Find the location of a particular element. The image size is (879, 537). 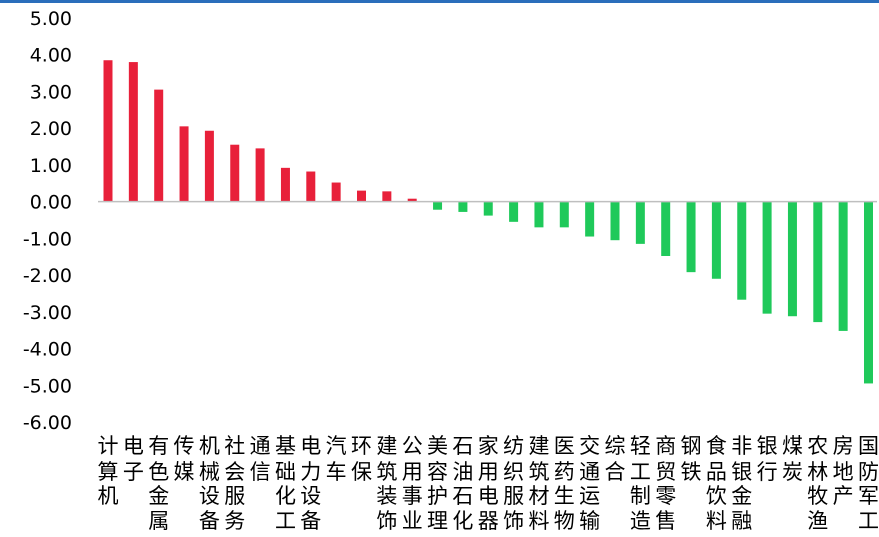

x-tick-label: 公用事业 is located at coordinates (412, 483).